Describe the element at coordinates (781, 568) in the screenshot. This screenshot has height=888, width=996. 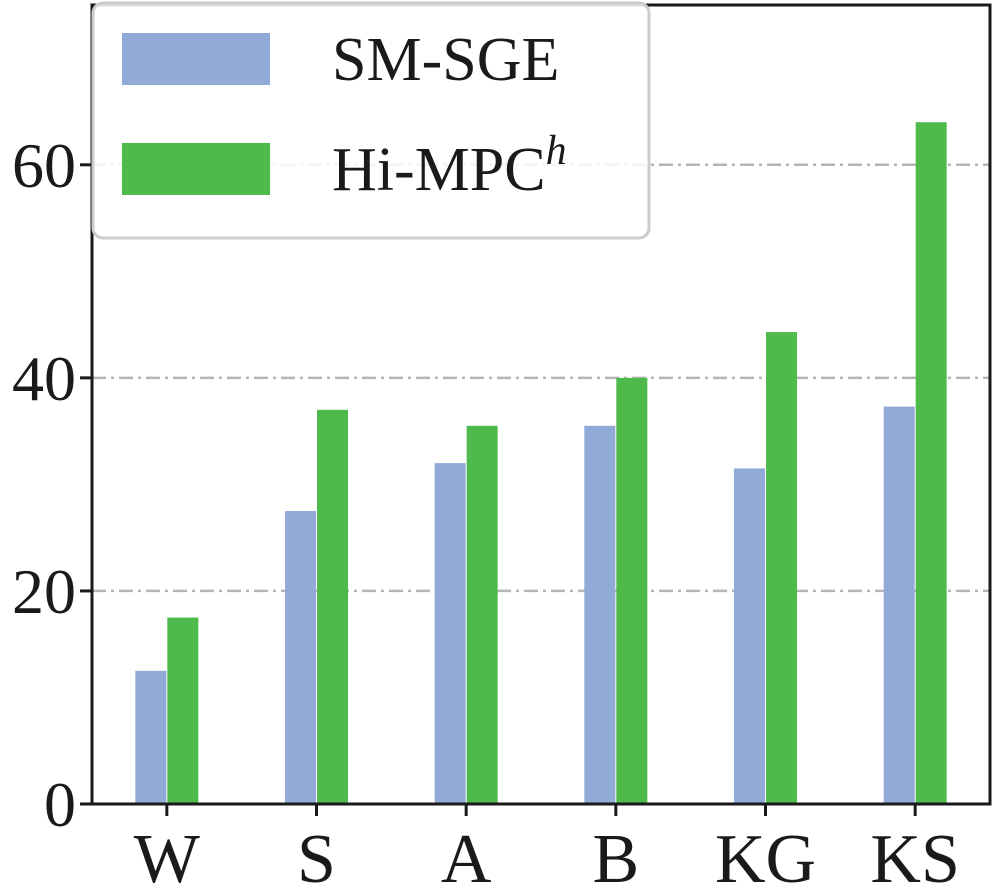
I see `bar-hi-mpc-kg` at that location.